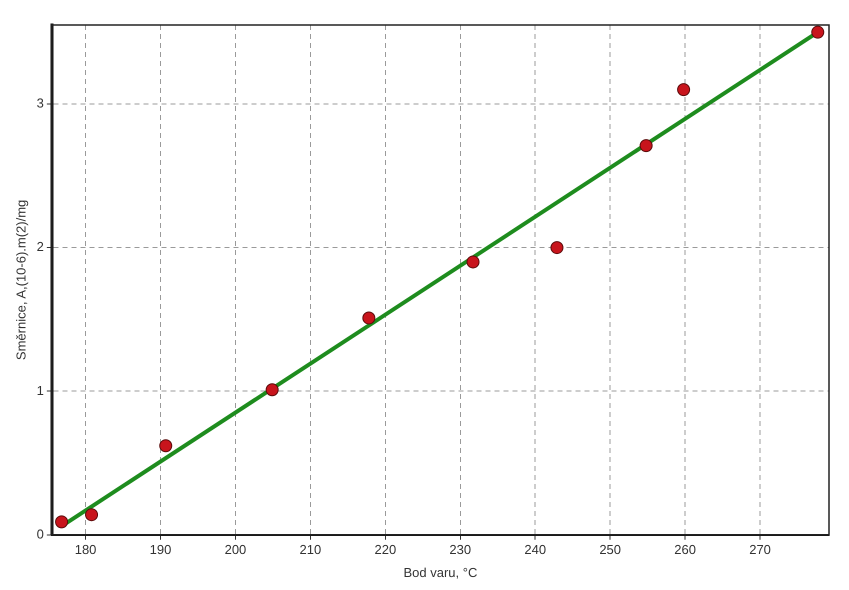 The width and height of the screenshot is (849, 590). What do you see at coordinates (40, 534) in the screenshot?
I see `y-tick-label: 0` at bounding box center [40, 534].